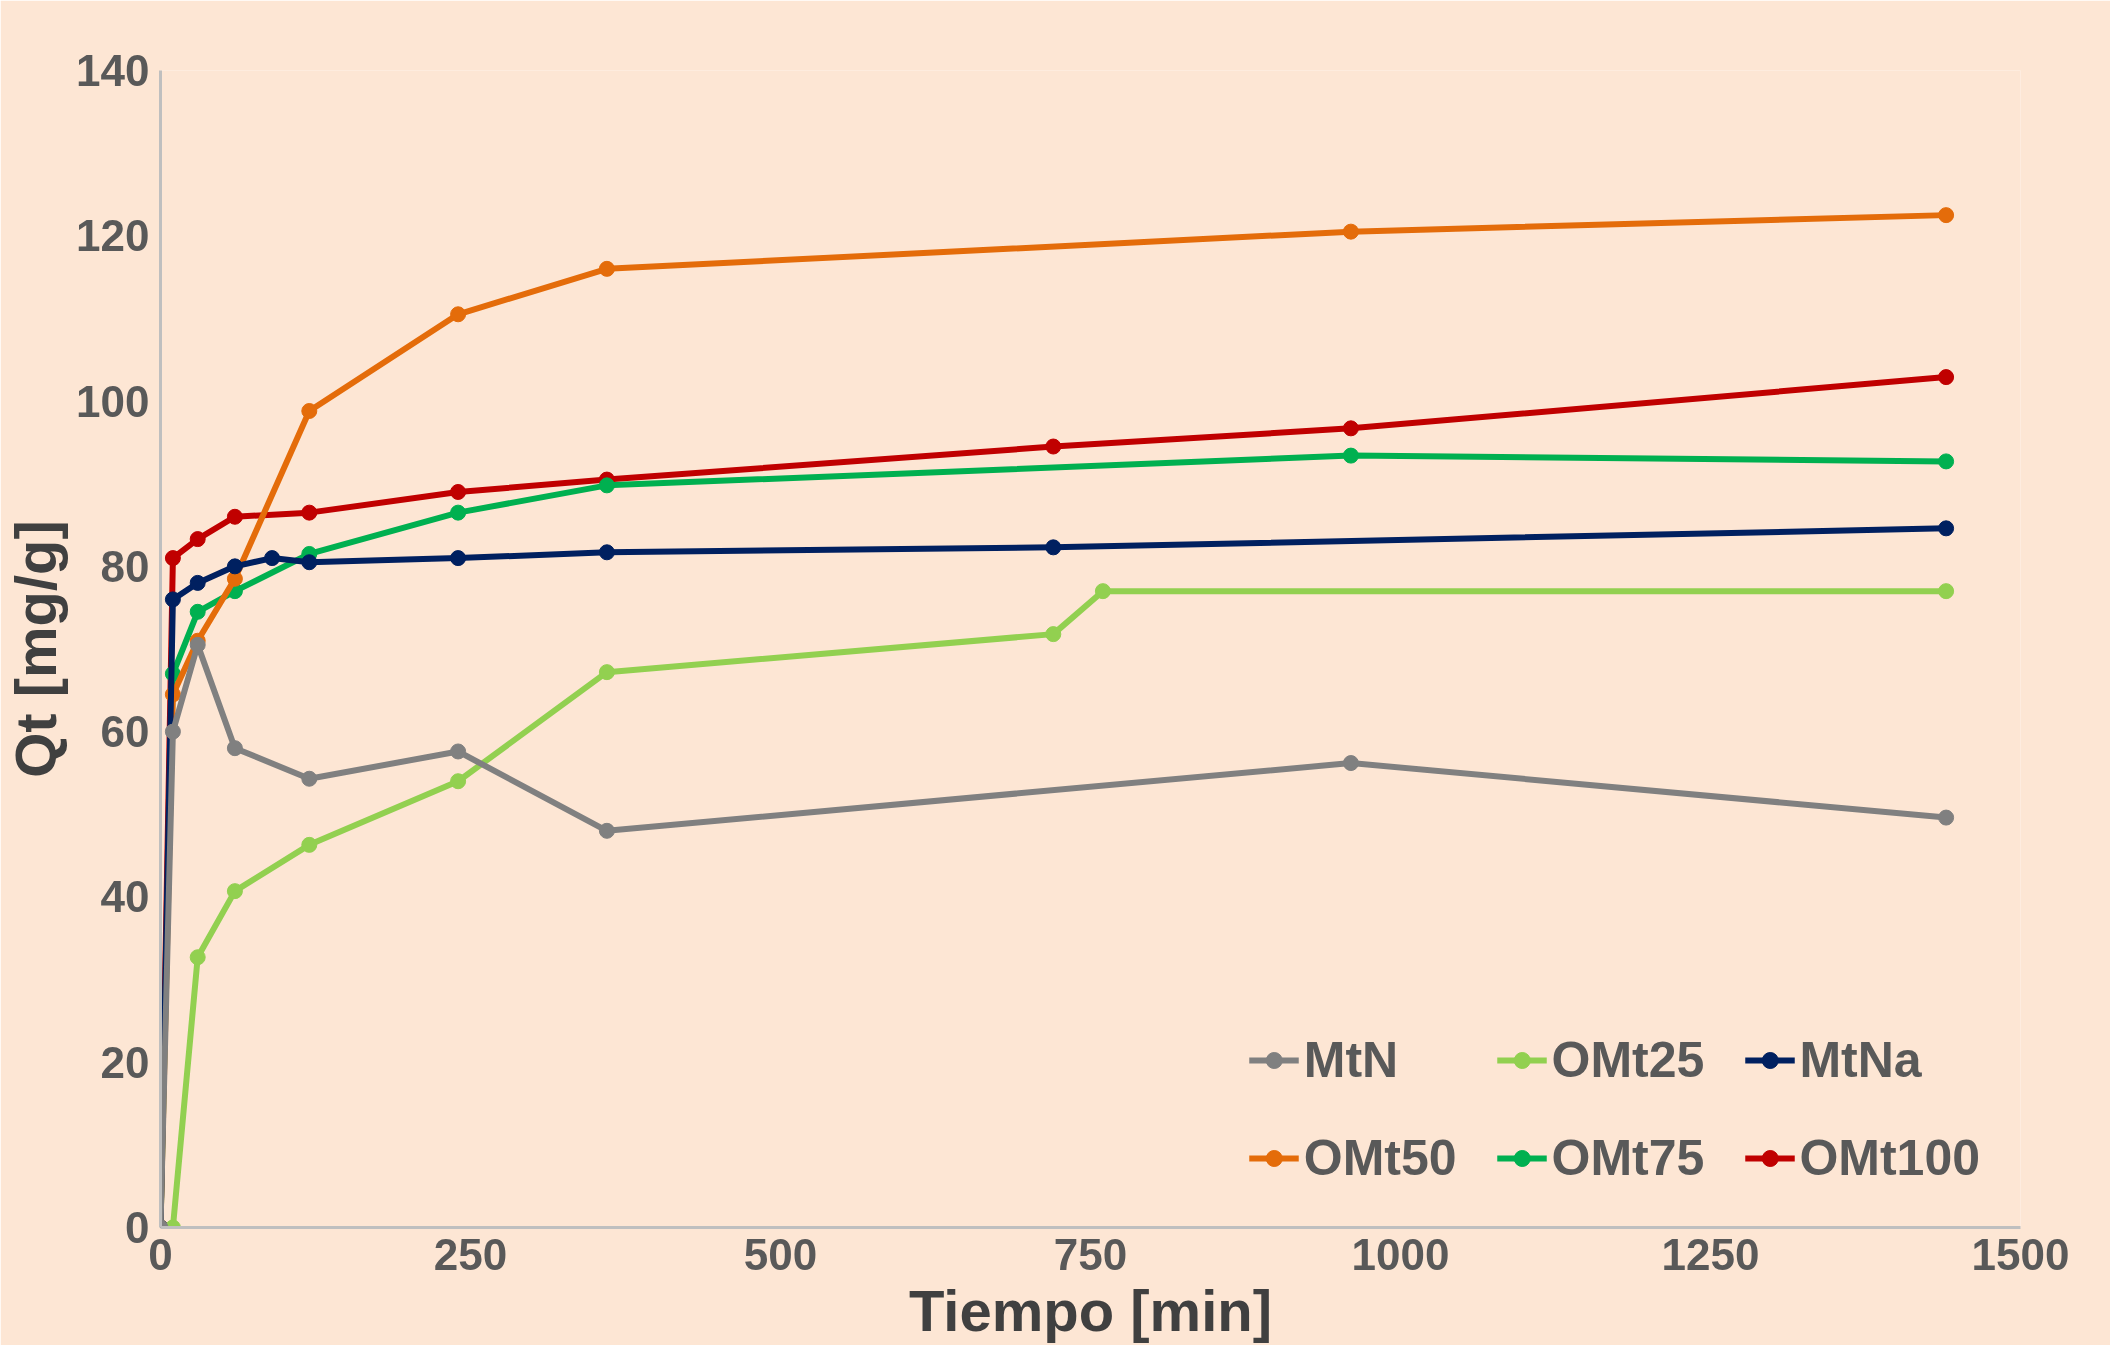  Describe the element at coordinates (1710, 1254) in the screenshot. I see `x-tick-label: 1250` at that location.